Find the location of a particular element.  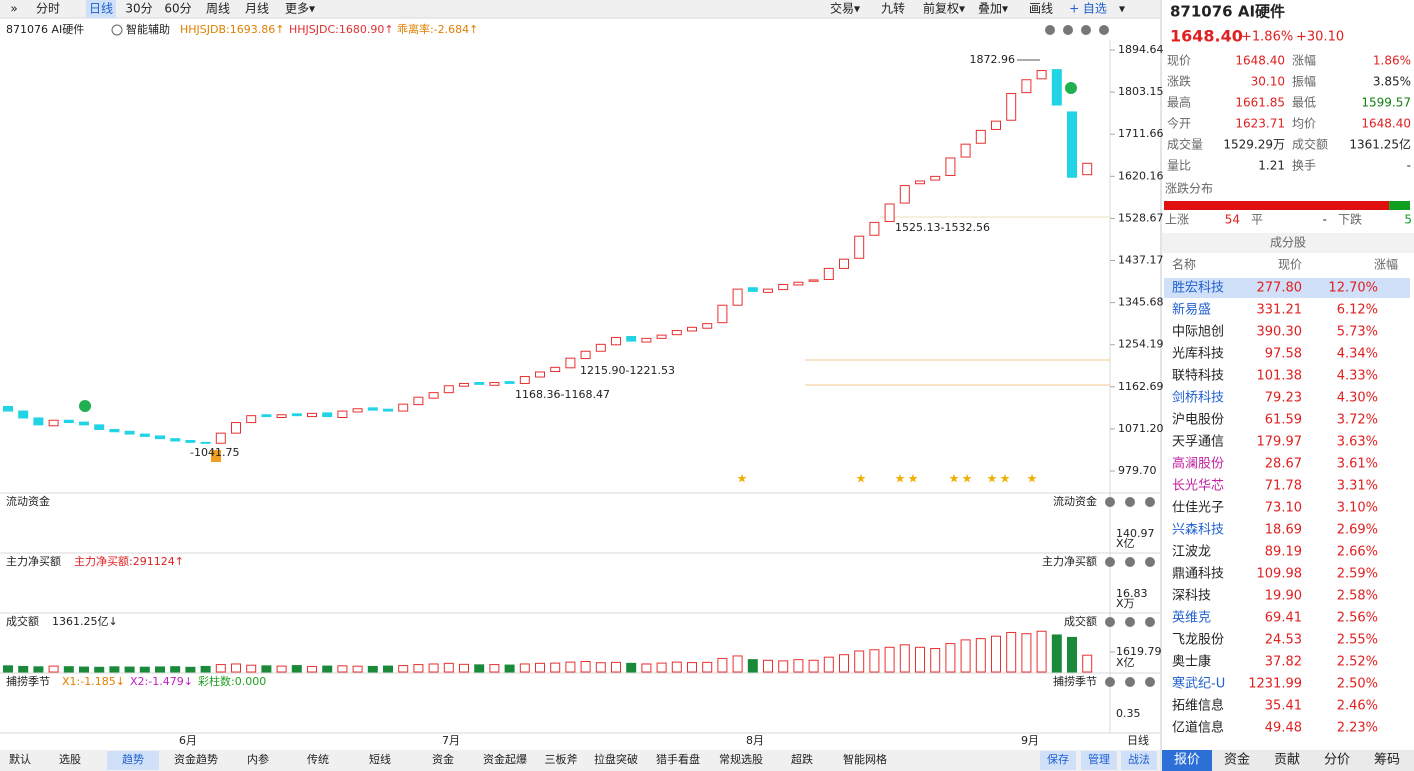

stock-name: 新易盛 is located at coordinates (1191, 310).